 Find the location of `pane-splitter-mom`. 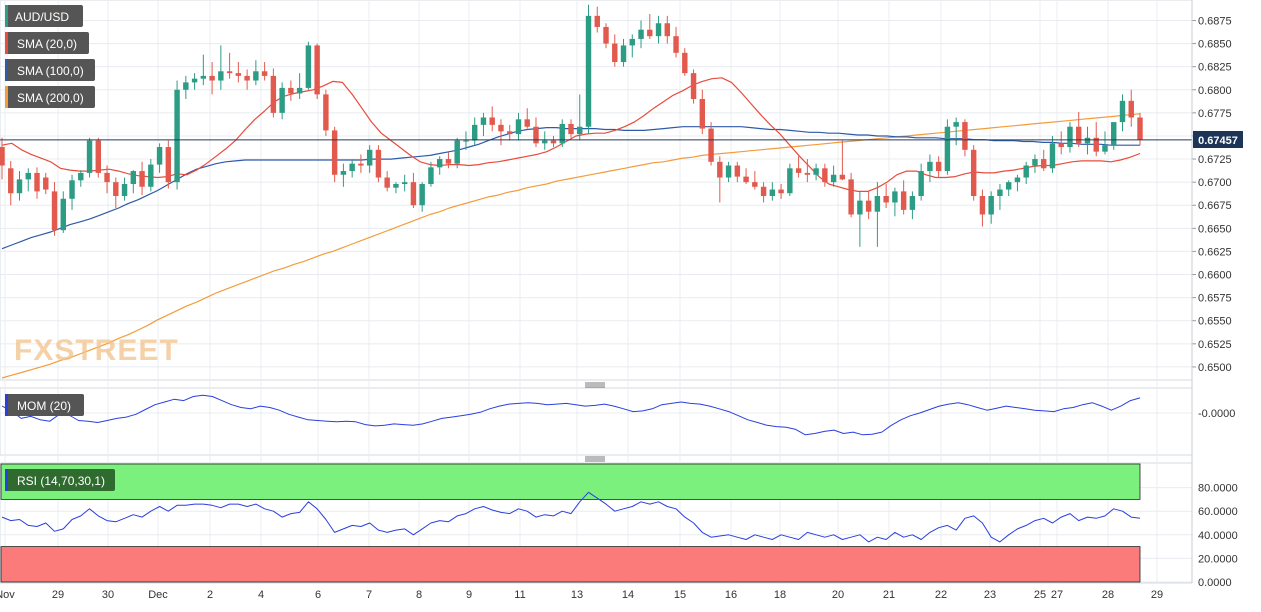

pane-splitter-mom is located at coordinates (595, 385).